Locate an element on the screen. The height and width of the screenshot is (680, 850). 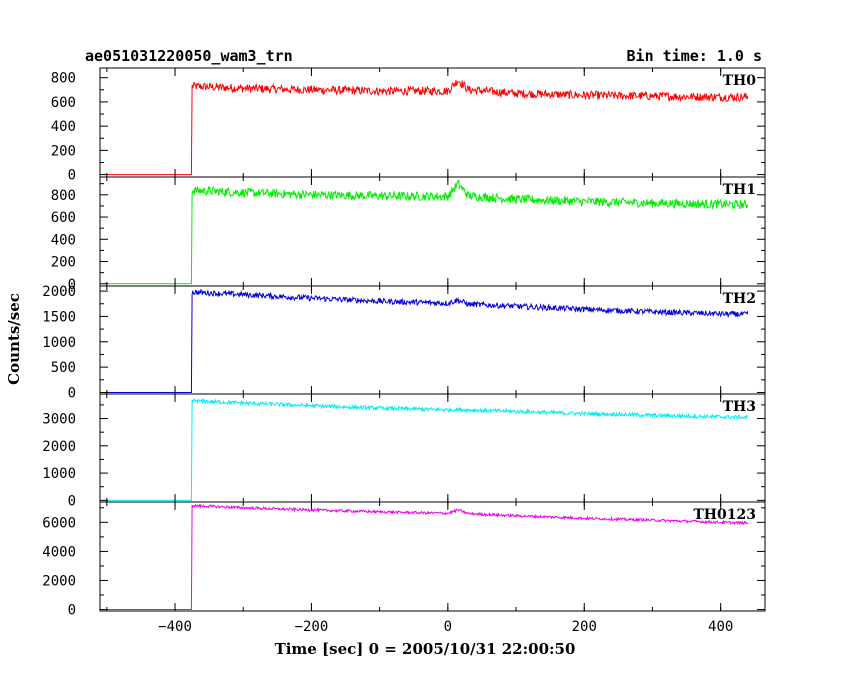
x-tick-label: −200 is located at coordinates (312, 627).